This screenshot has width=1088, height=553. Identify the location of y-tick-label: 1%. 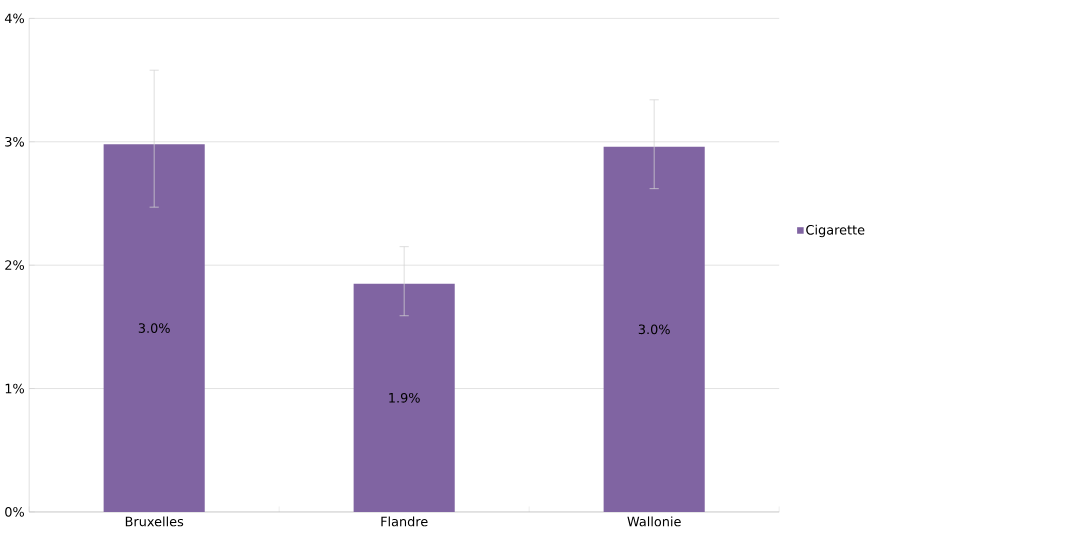
(14, 388).